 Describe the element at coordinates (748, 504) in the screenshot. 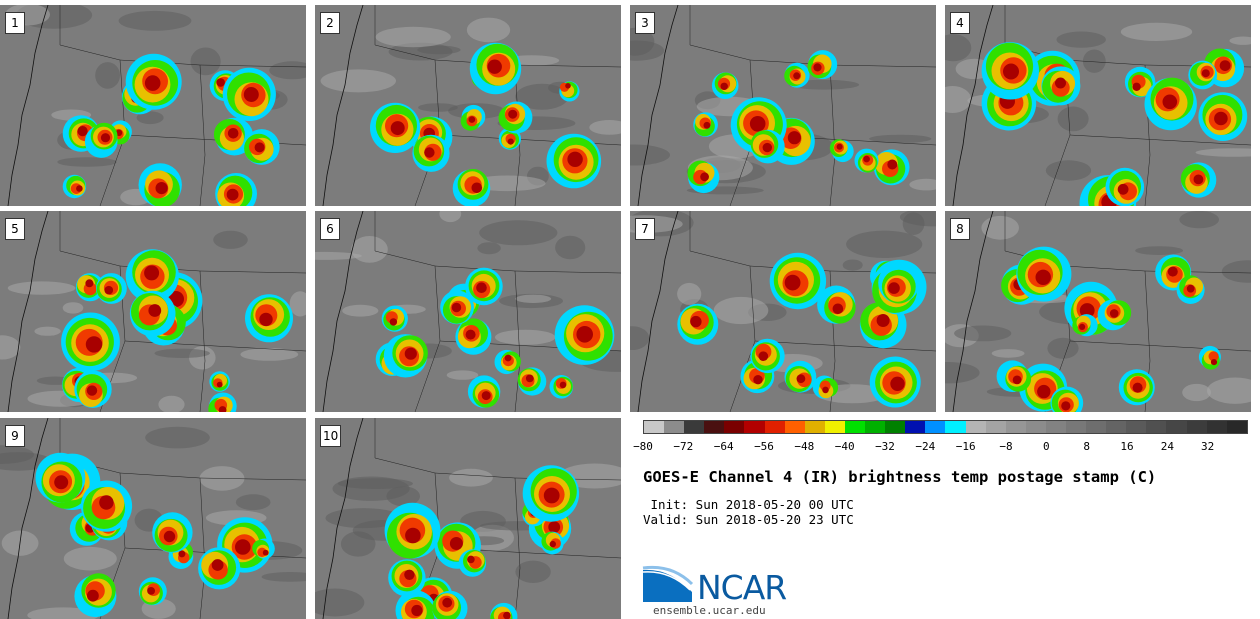

I see `init-time: Init: Sun 2018-05-20 00 UTC` at that location.